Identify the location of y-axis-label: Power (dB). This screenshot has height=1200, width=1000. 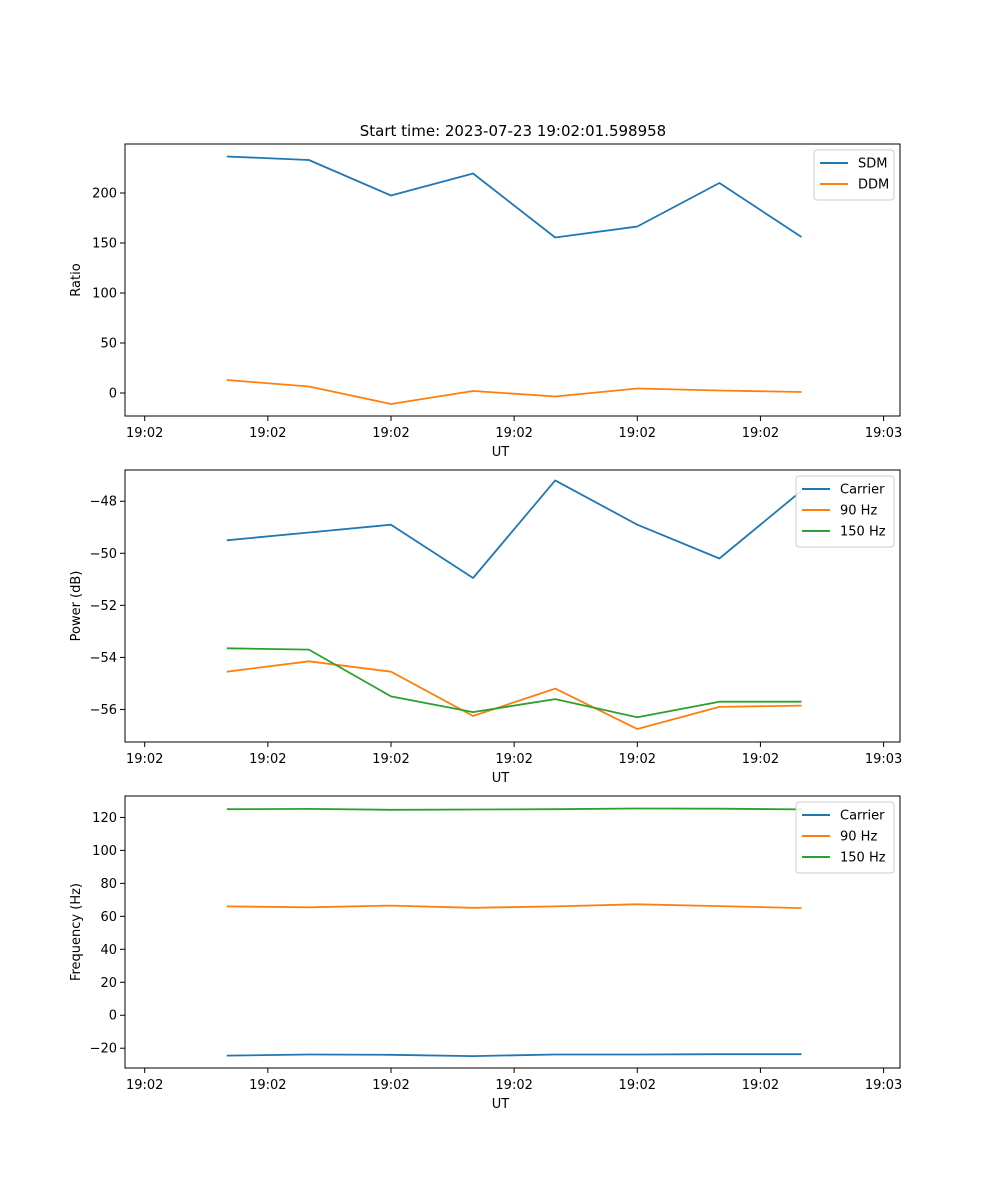
(76, 606).